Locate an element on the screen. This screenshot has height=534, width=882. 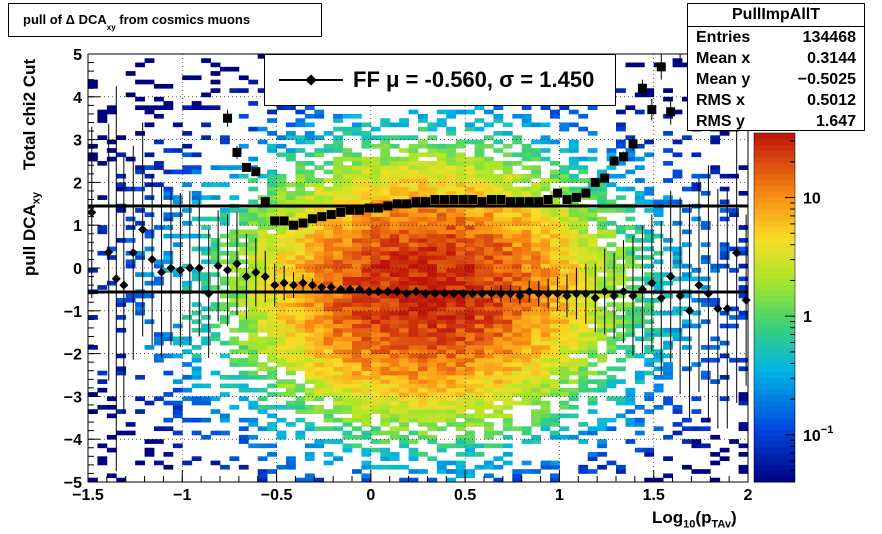
colorbar-step is located at coordinates (774, 171).